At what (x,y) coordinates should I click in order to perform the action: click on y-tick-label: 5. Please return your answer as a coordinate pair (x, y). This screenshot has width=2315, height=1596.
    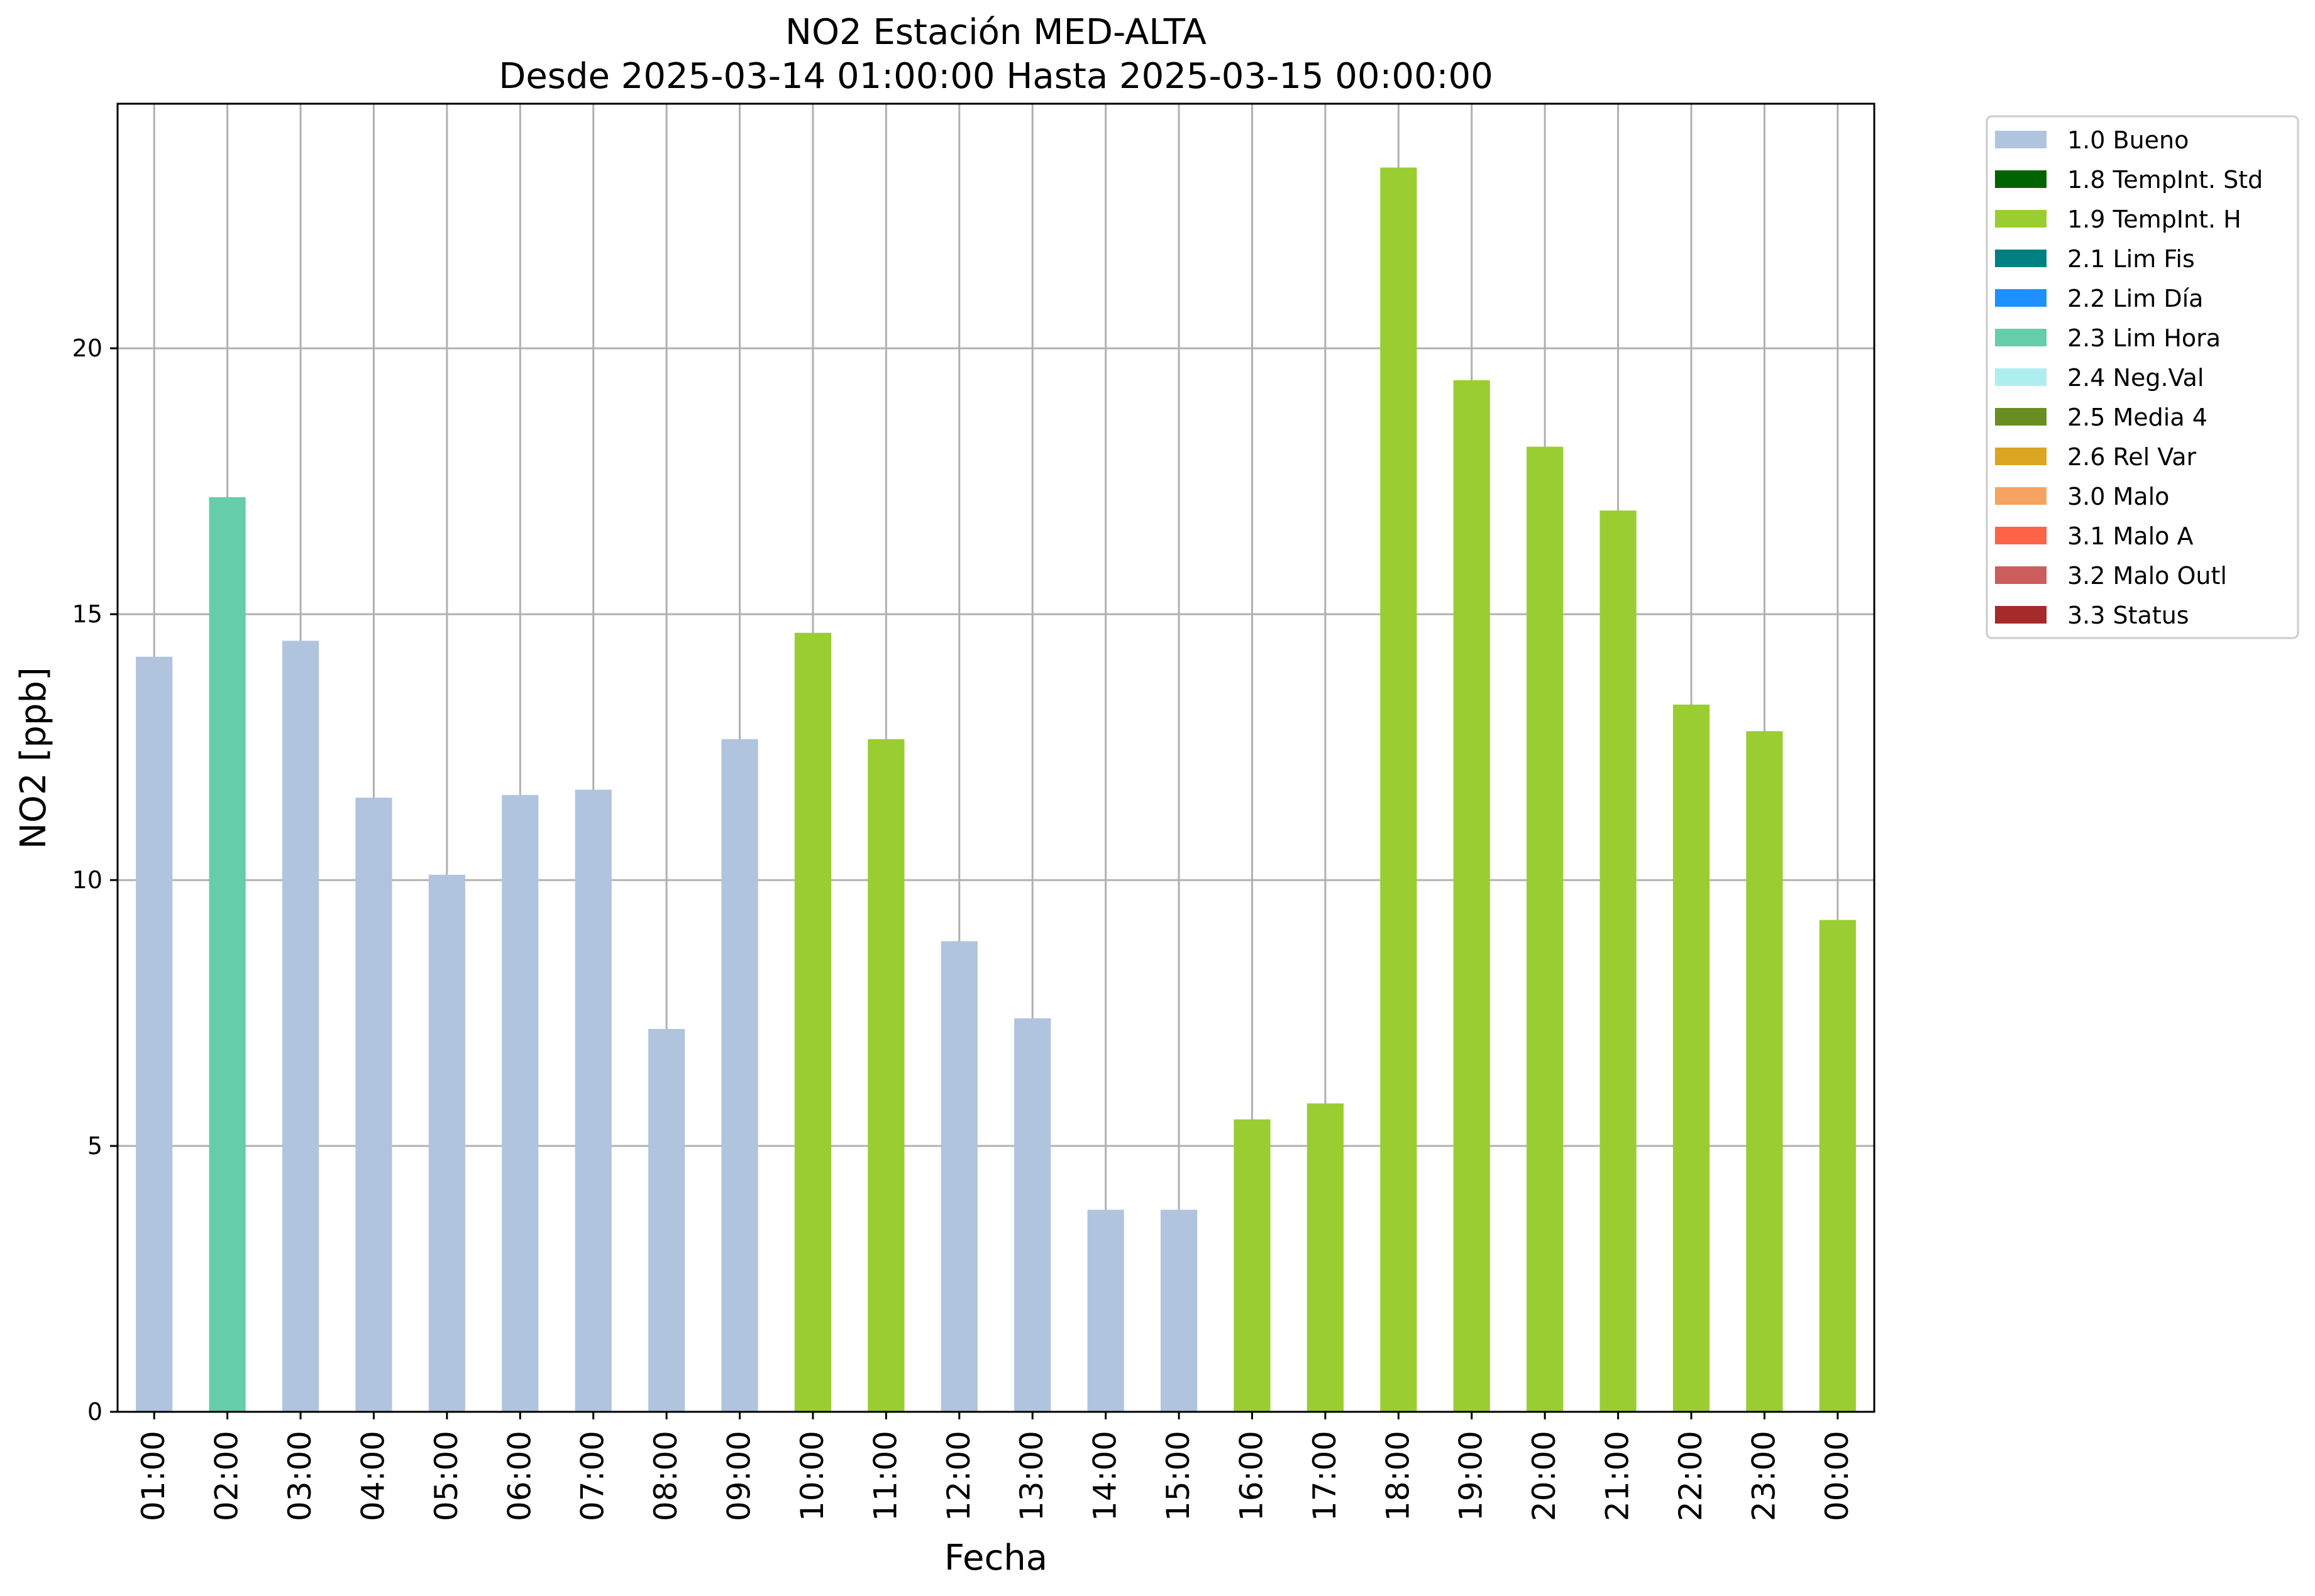
    Looking at the image, I should click on (95, 1146).